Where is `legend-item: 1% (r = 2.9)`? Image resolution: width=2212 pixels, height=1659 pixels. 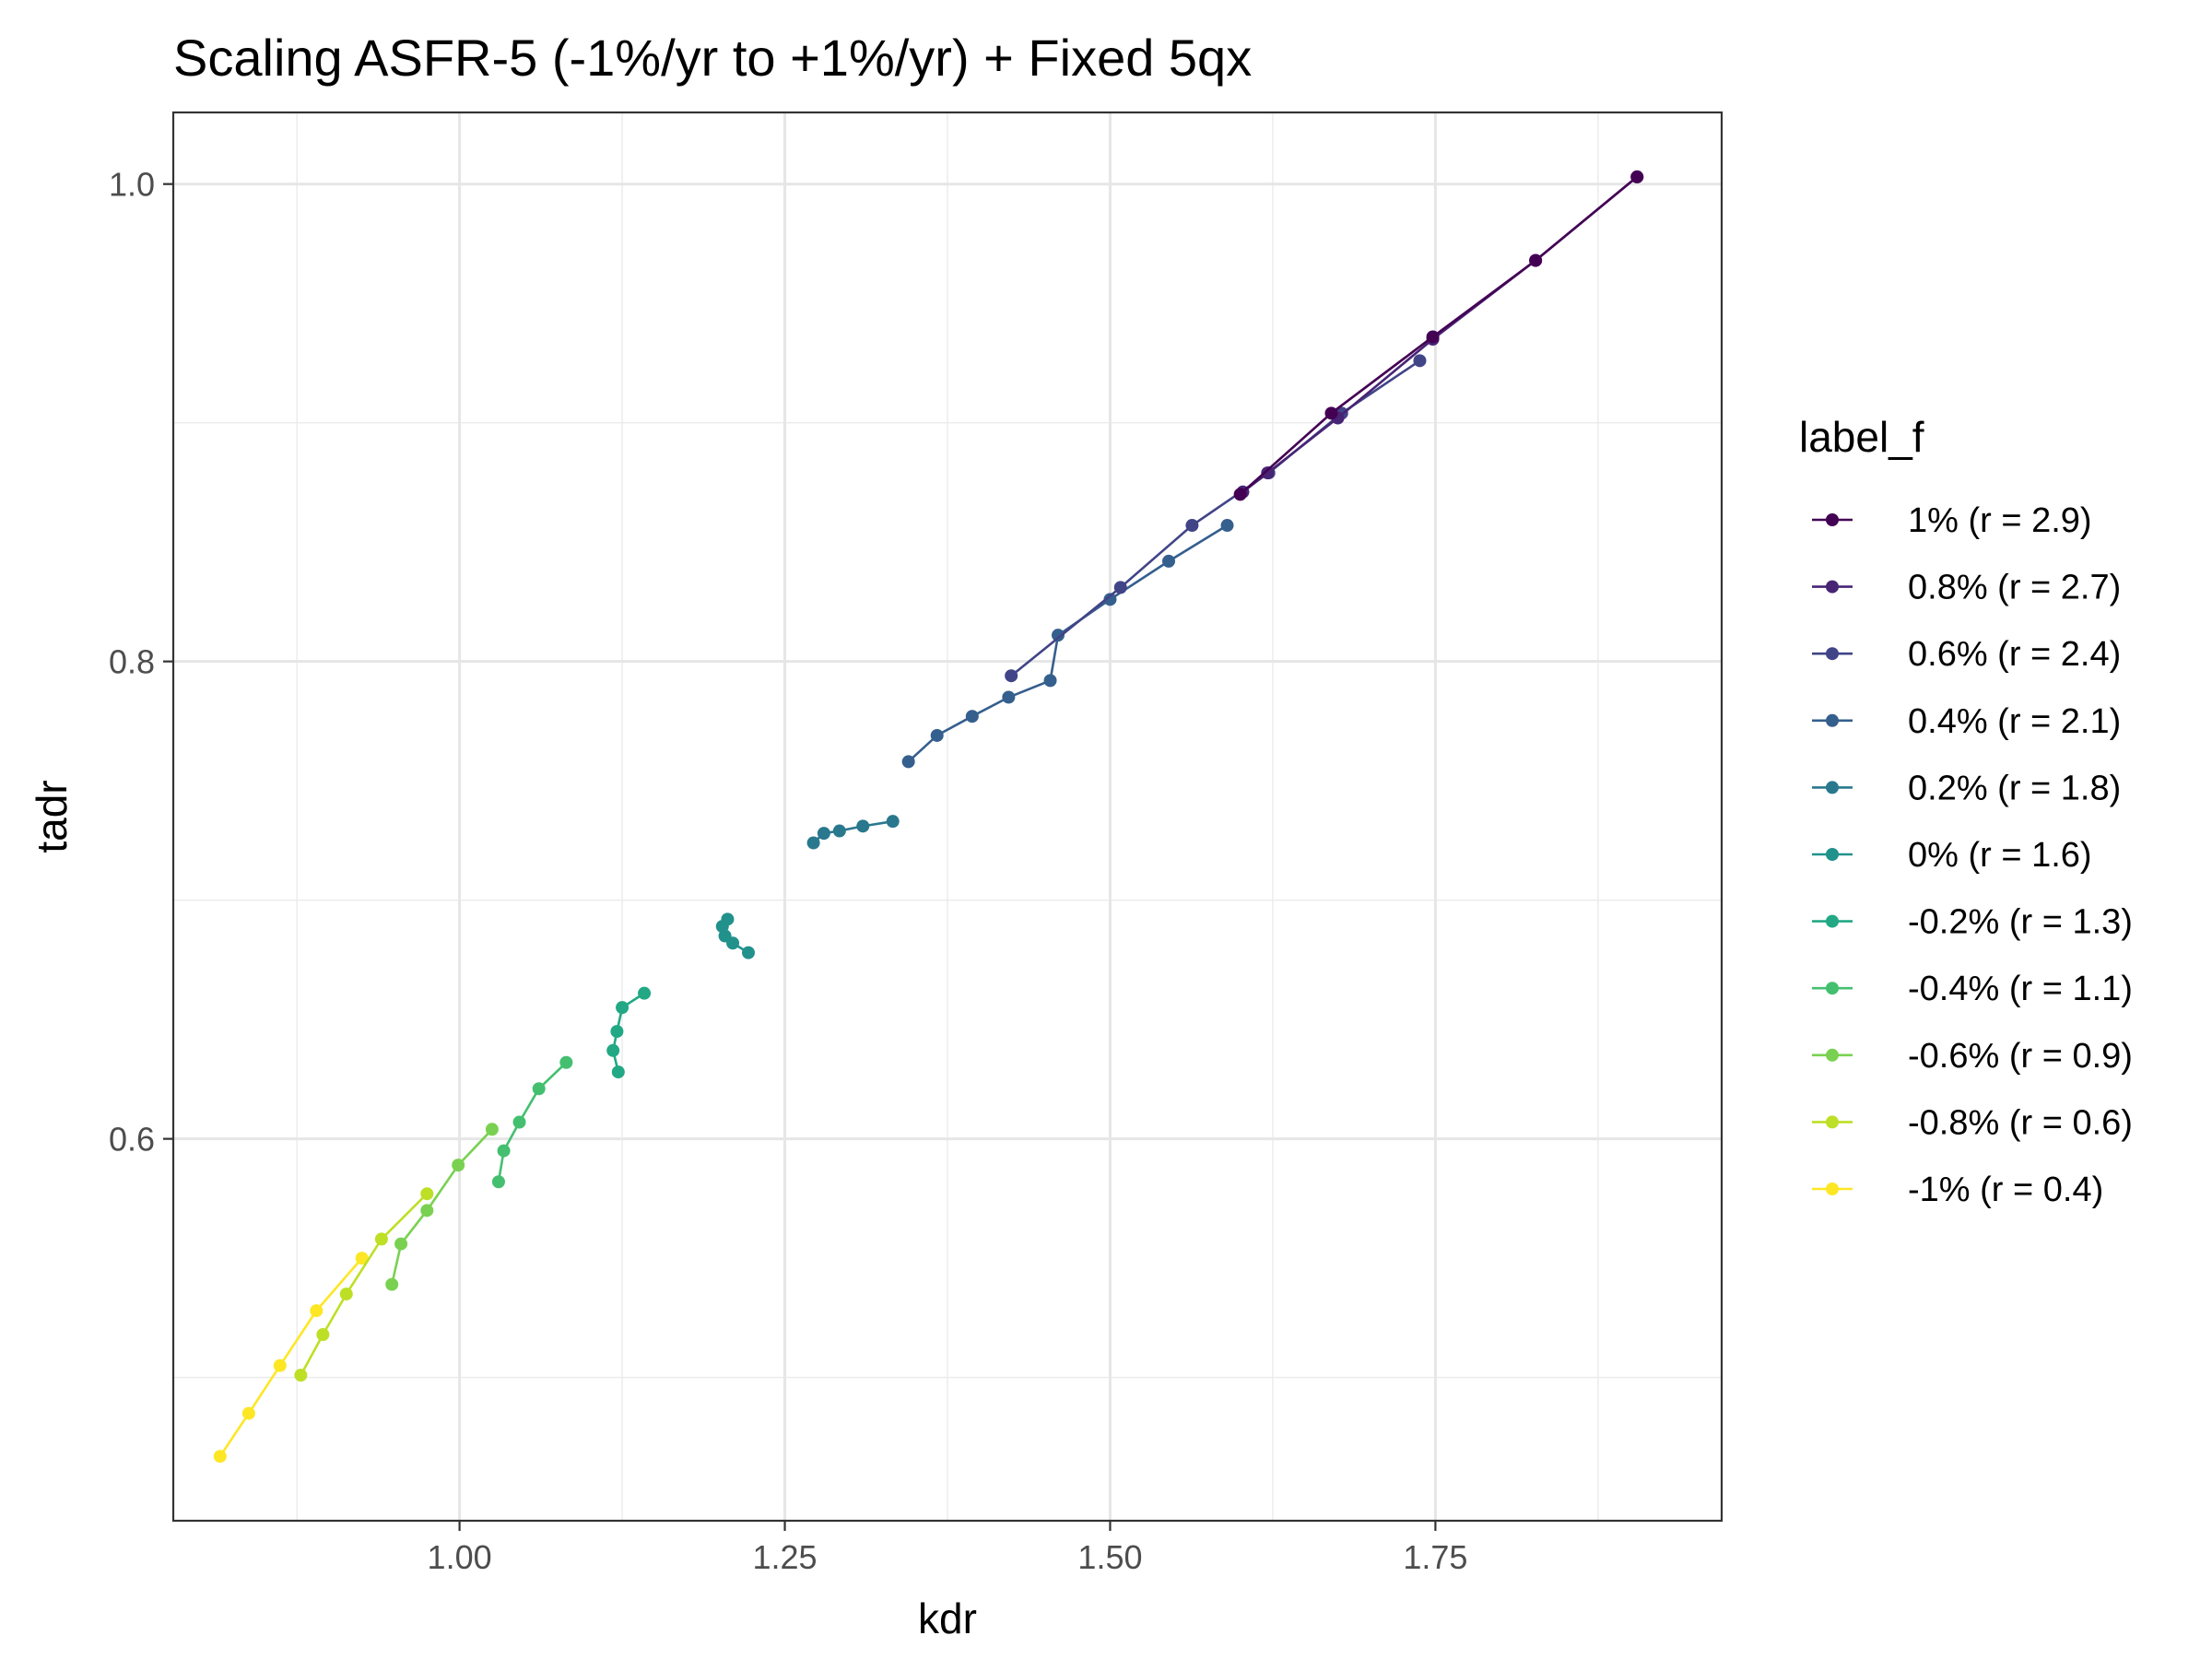 legend-item: 1% (r = 2.9) is located at coordinates (1952, 520).